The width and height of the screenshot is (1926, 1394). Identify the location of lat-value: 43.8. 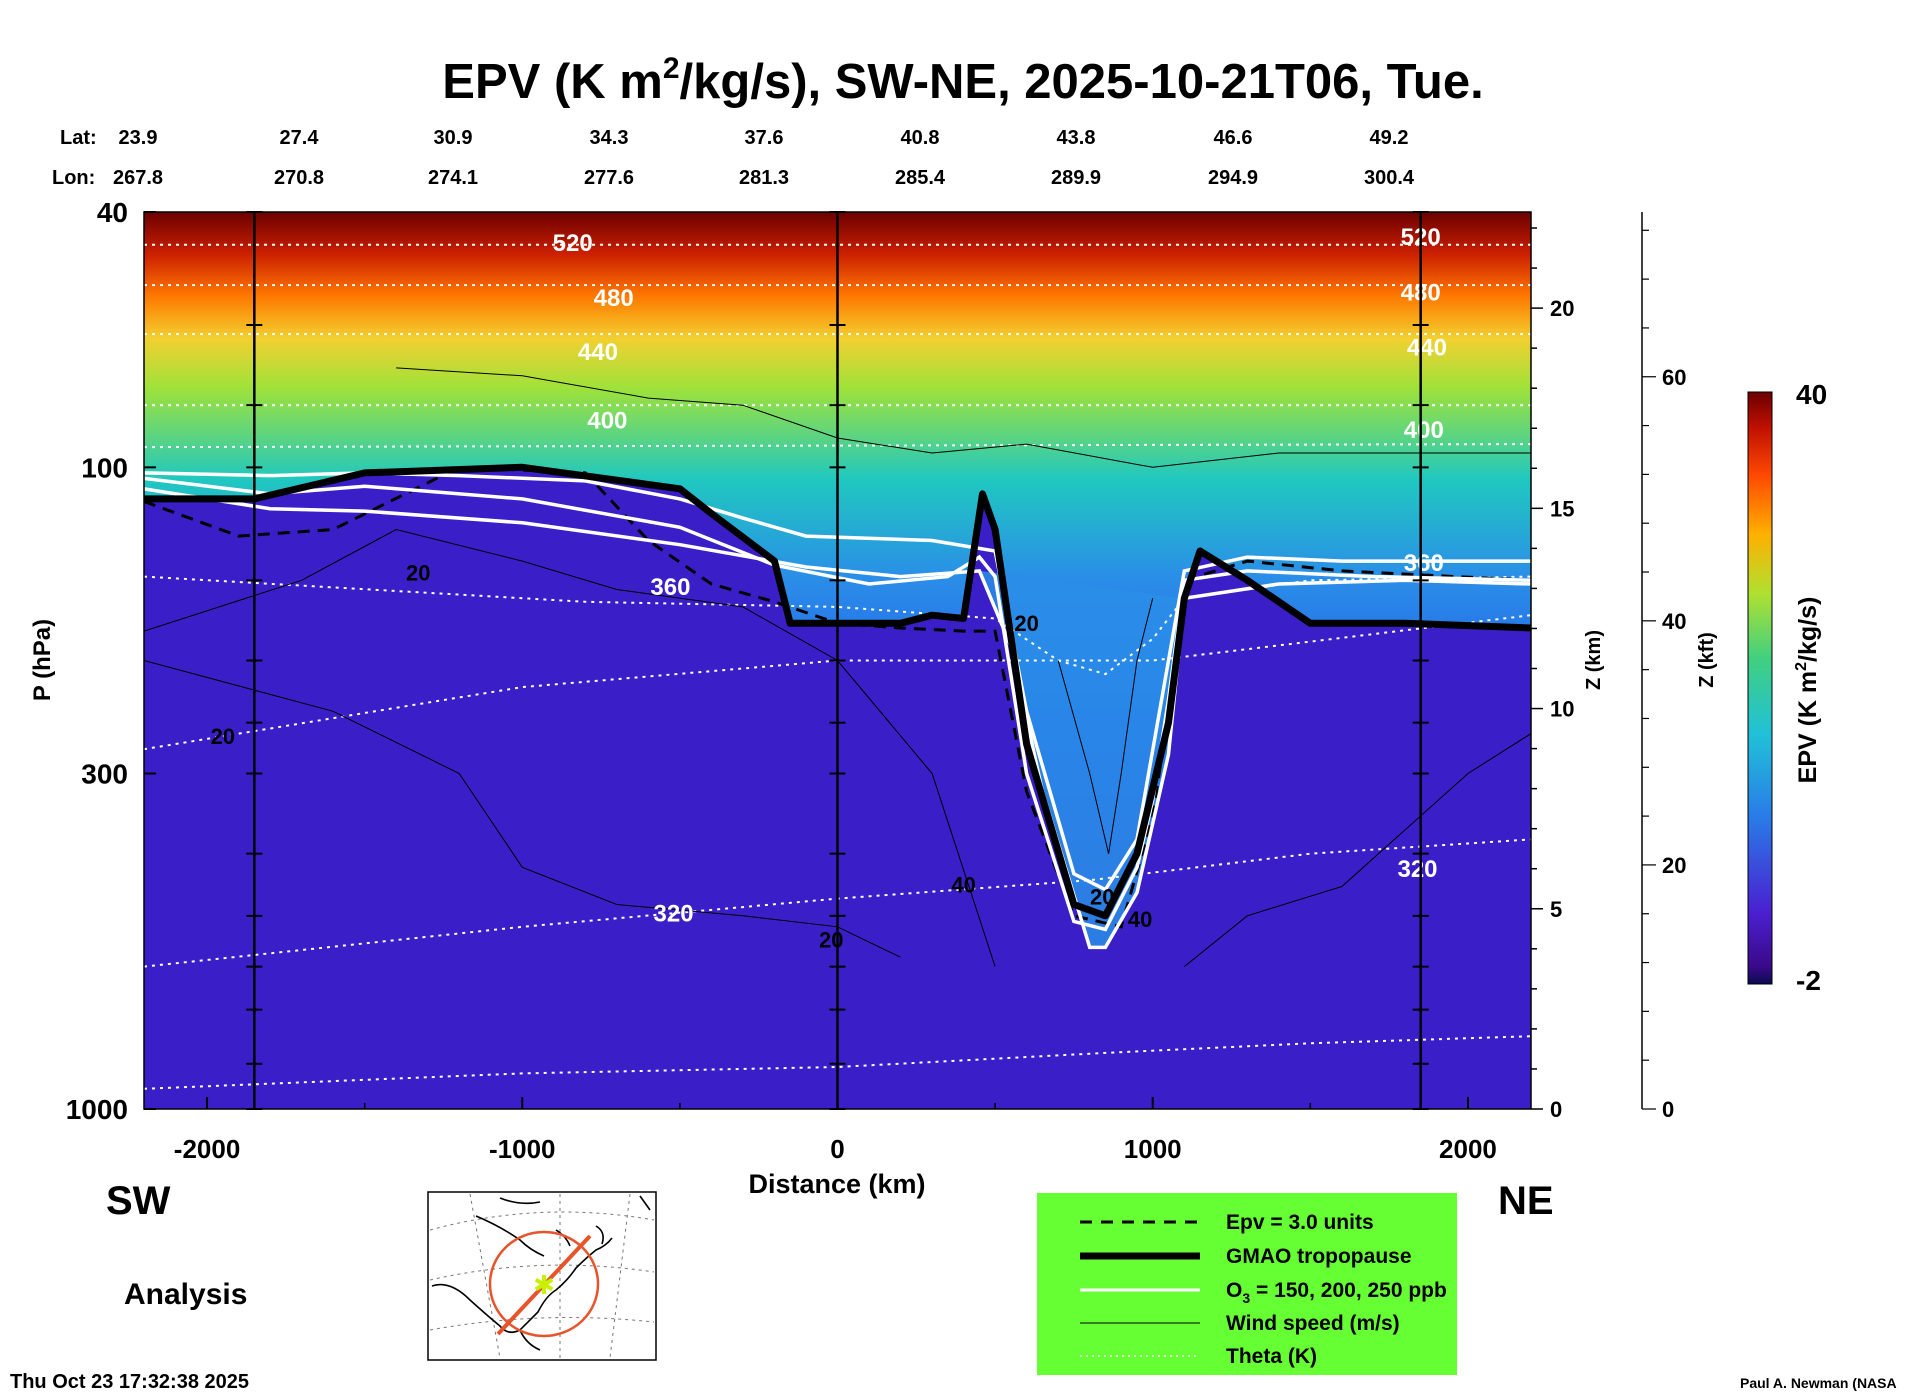
(1076, 138).